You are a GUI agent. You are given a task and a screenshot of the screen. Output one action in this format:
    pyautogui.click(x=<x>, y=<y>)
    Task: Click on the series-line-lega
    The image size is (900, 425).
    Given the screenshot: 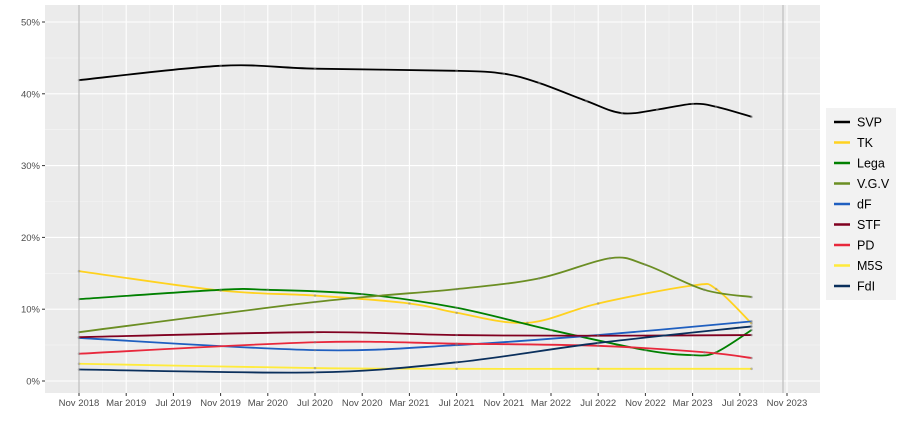 What is the action you would take?
    pyautogui.click(x=415, y=322)
    